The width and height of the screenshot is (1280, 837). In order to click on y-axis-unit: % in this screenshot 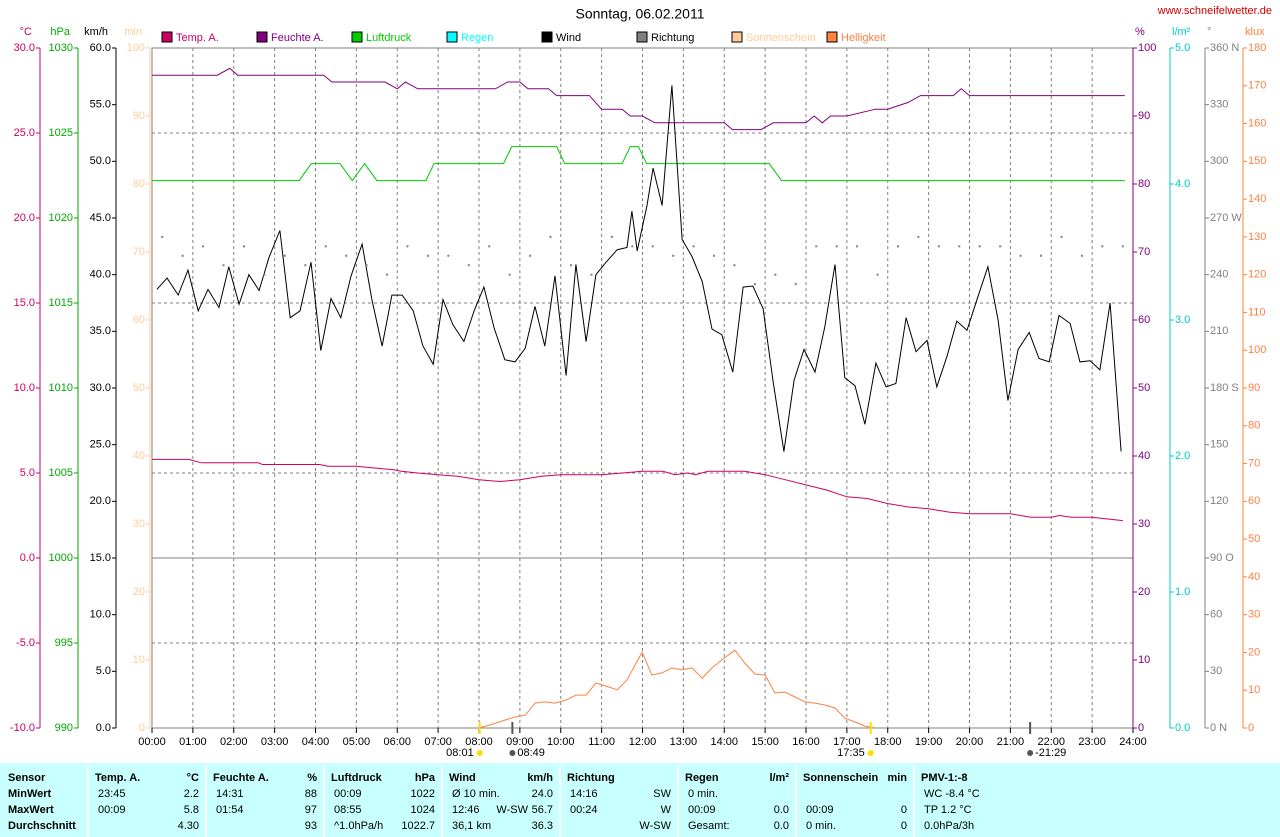, I will do `click(1140, 32)`.